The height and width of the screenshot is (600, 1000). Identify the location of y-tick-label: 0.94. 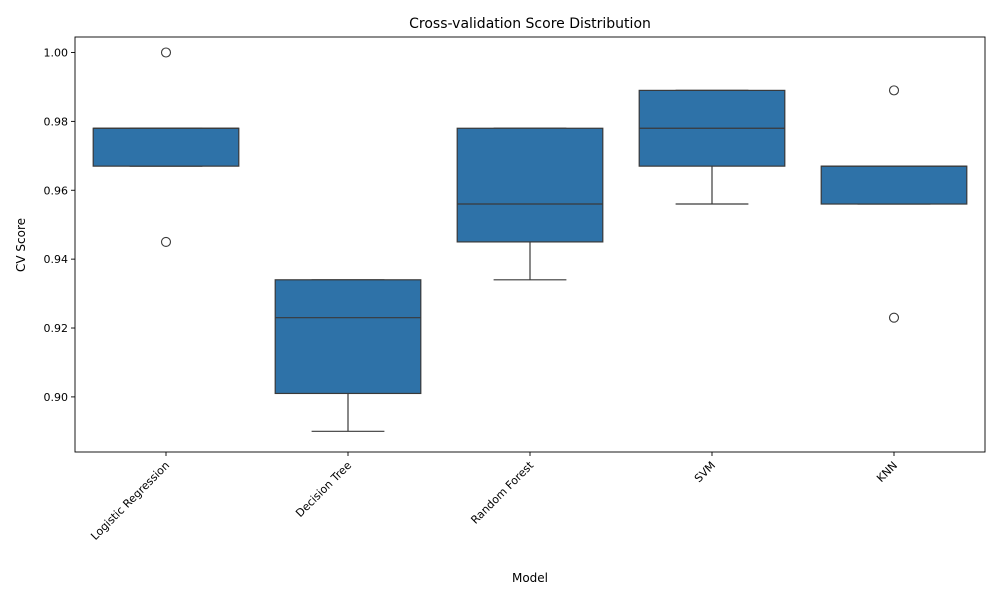
(56, 259).